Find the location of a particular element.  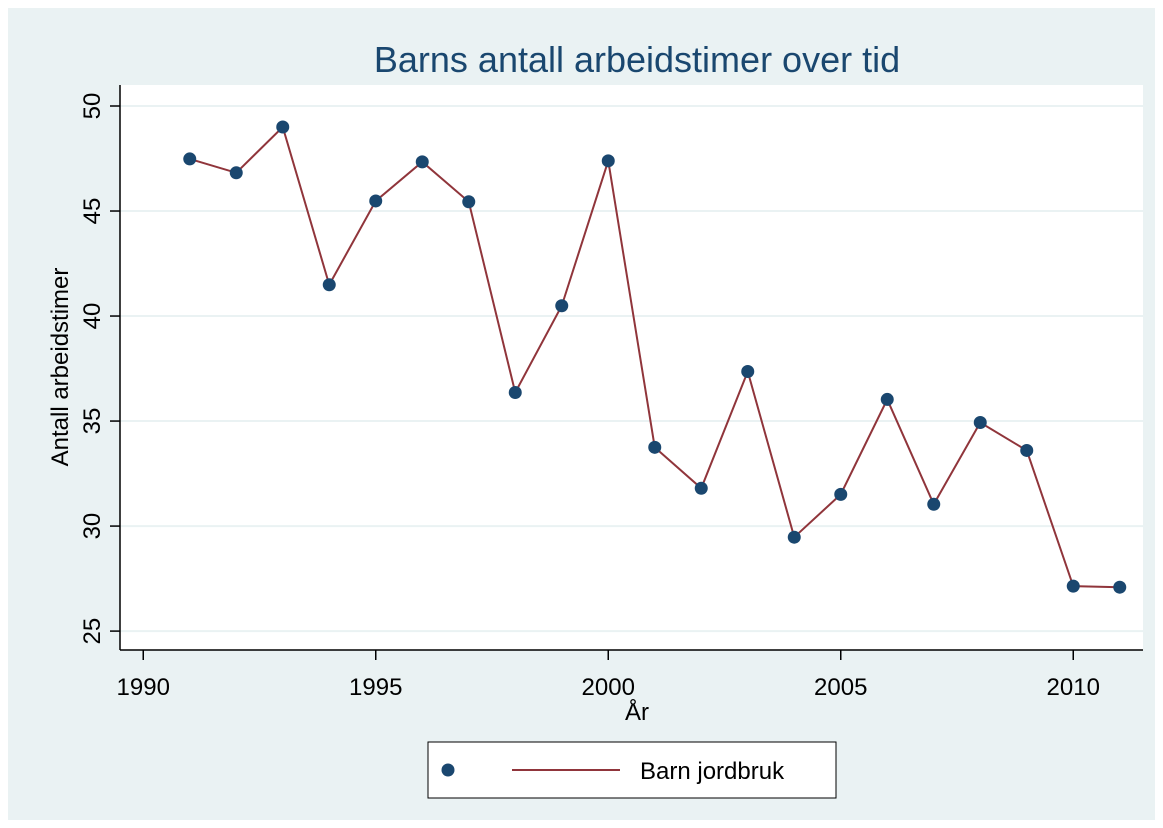

x-tick-label: 1995 is located at coordinates (375, 687).